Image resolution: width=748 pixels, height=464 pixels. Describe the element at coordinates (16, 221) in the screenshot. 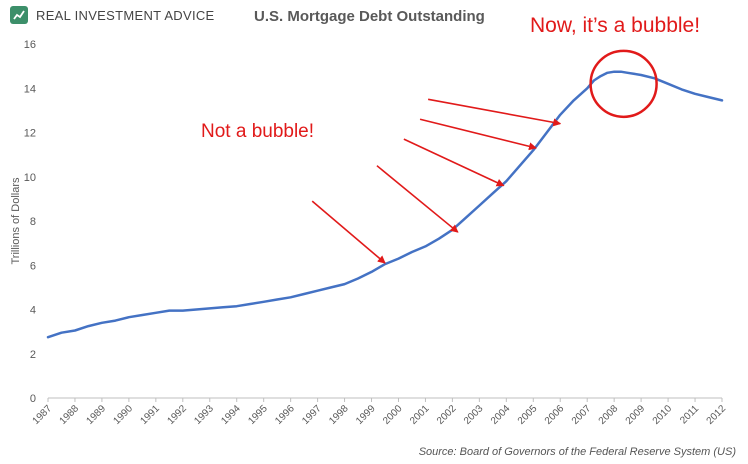

I see `y-axis-label: Trillions of Dollars` at that location.